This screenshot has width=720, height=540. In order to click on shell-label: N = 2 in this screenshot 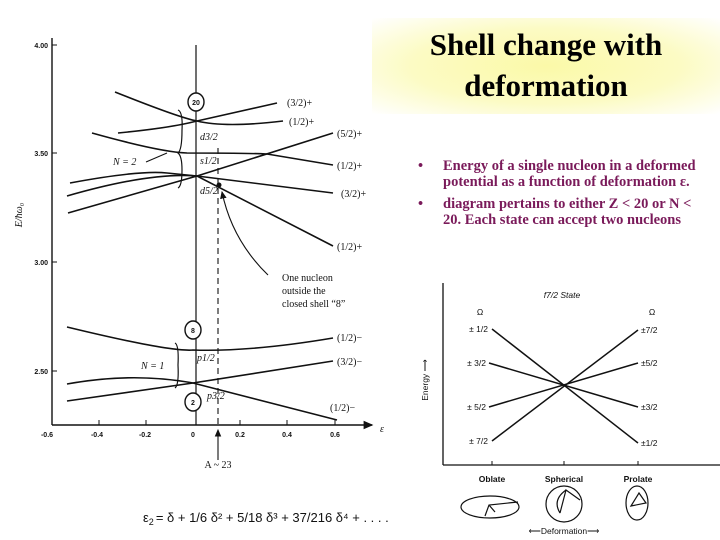, I will do `click(124, 162)`.